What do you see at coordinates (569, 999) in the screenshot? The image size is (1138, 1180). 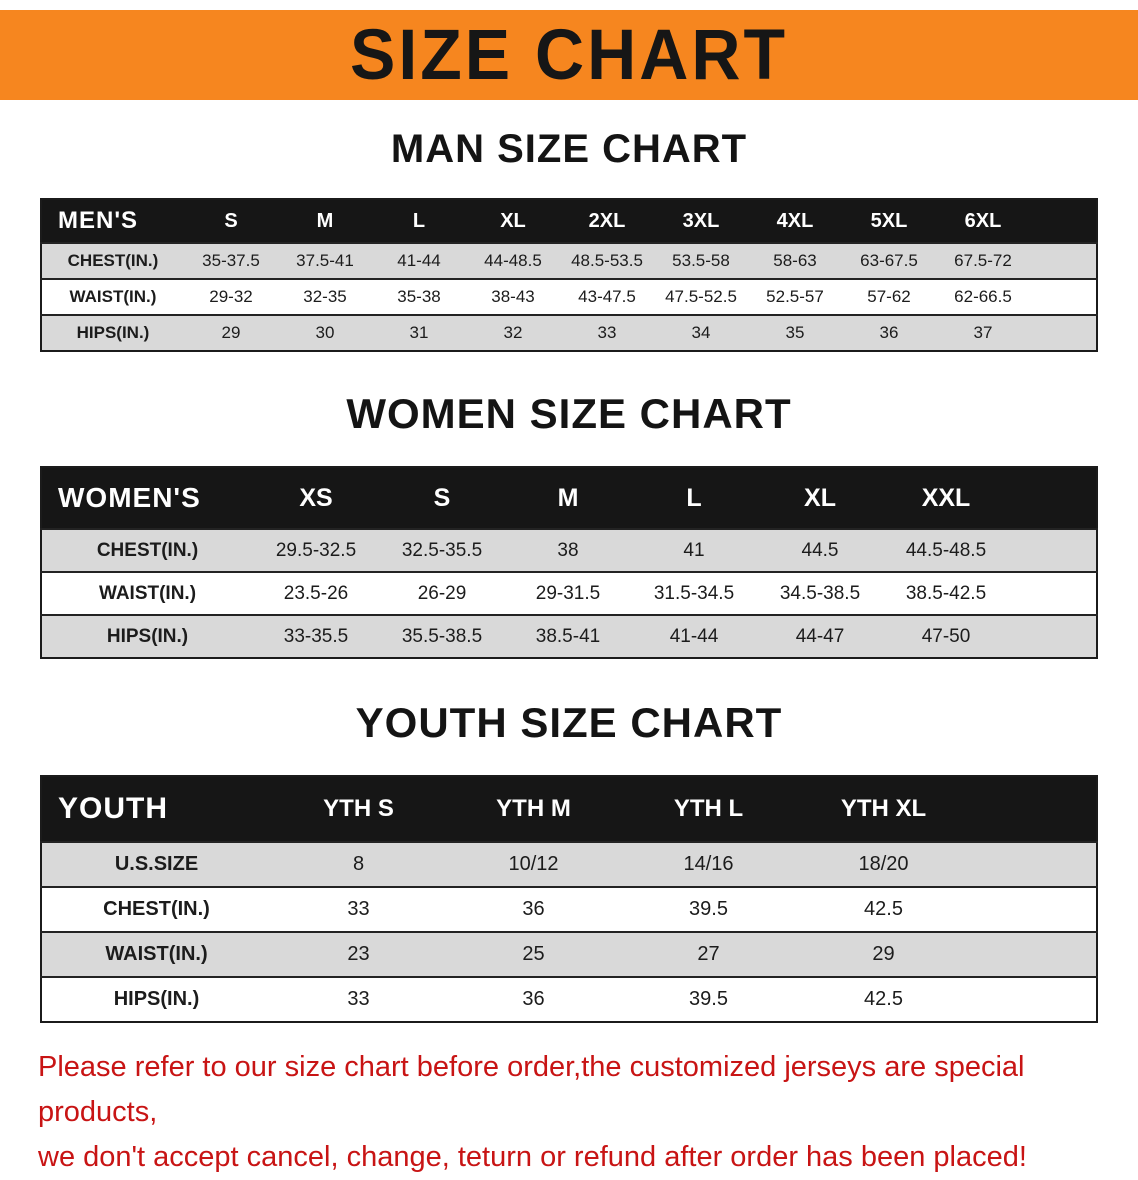 I see `youth-hips-row: HIPS(IN.) 33 36 39.5 42.5` at bounding box center [569, 999].